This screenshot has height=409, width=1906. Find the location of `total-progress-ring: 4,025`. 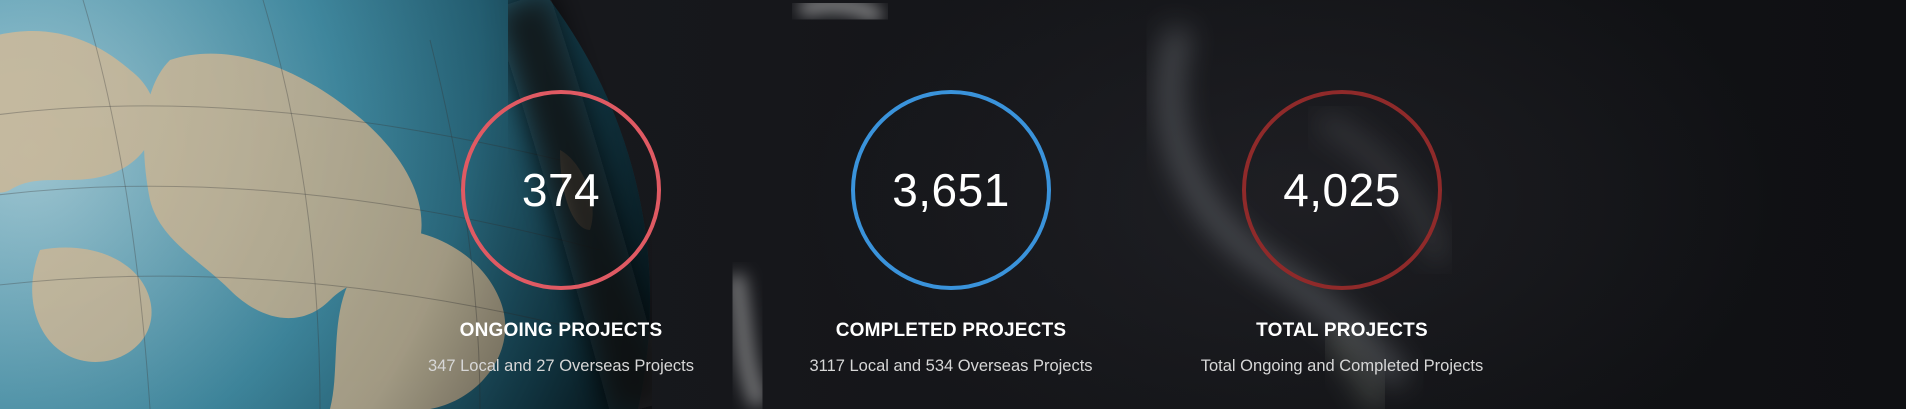

total-progress-ring: 4,025 is located at coordinates (1342, 190).